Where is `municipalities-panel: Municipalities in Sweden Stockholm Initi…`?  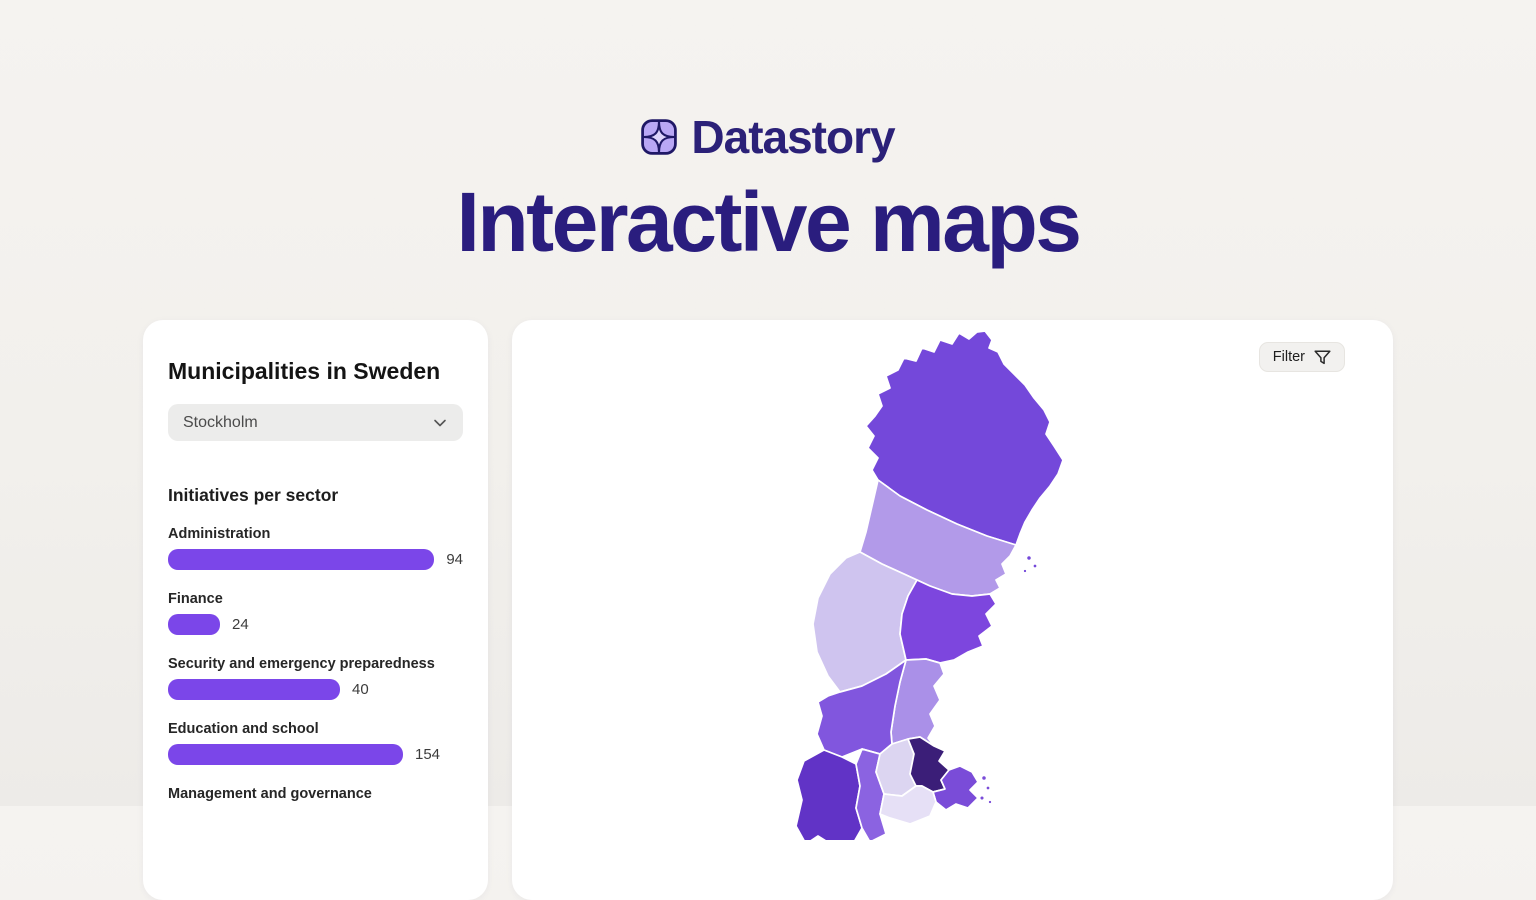
municipalities-panel: Municipalities in Sweden Stockholm Initi… is located at coordinates (315, 610).